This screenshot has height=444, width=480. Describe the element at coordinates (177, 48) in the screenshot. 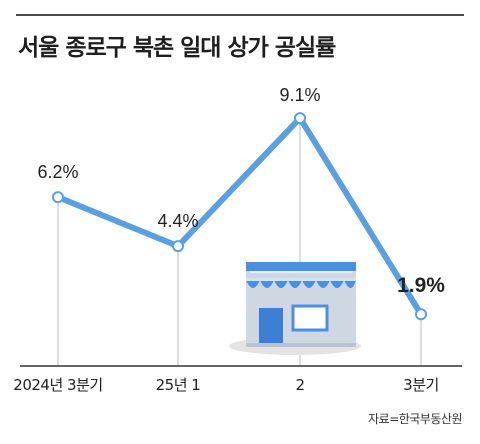

I see `chart-title: 서울 종로구 북촌 일대 상가 공실률` at that location.